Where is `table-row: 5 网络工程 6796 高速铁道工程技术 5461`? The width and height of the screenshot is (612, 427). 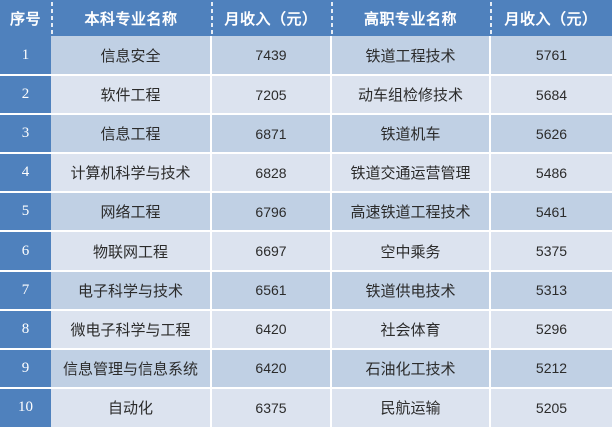
table-row: 5 网络工程 6796 高速铁道工程技术 5461 is located at coordinates (306, 212).